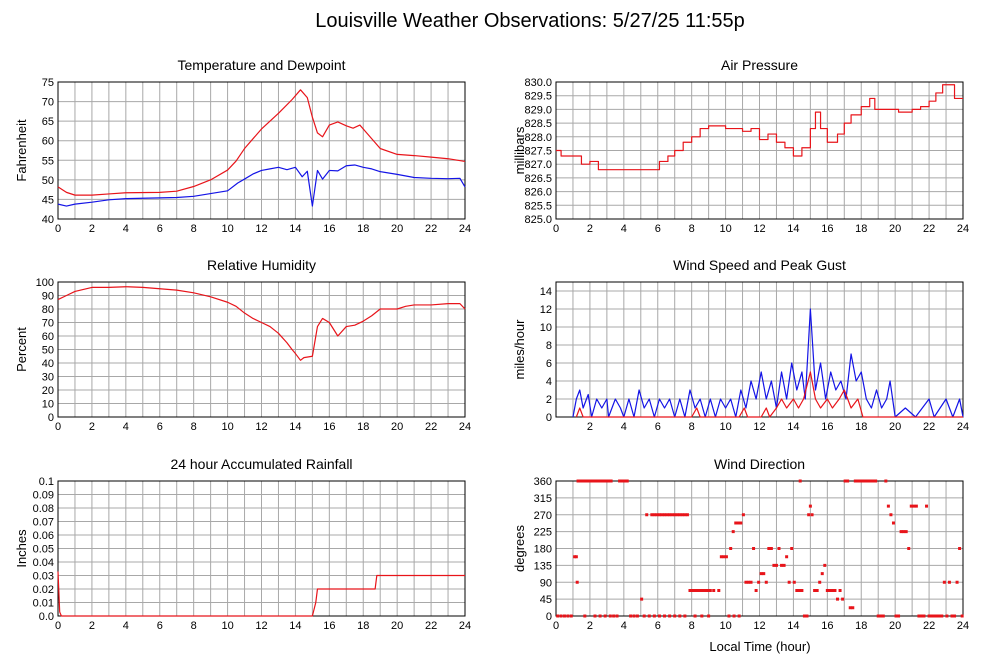 The image size is (1000, 665). What do you see at coordinates (48, 122) in the screenshot?
I see `y-tick-label: 65` at bounding box center [48, 122].